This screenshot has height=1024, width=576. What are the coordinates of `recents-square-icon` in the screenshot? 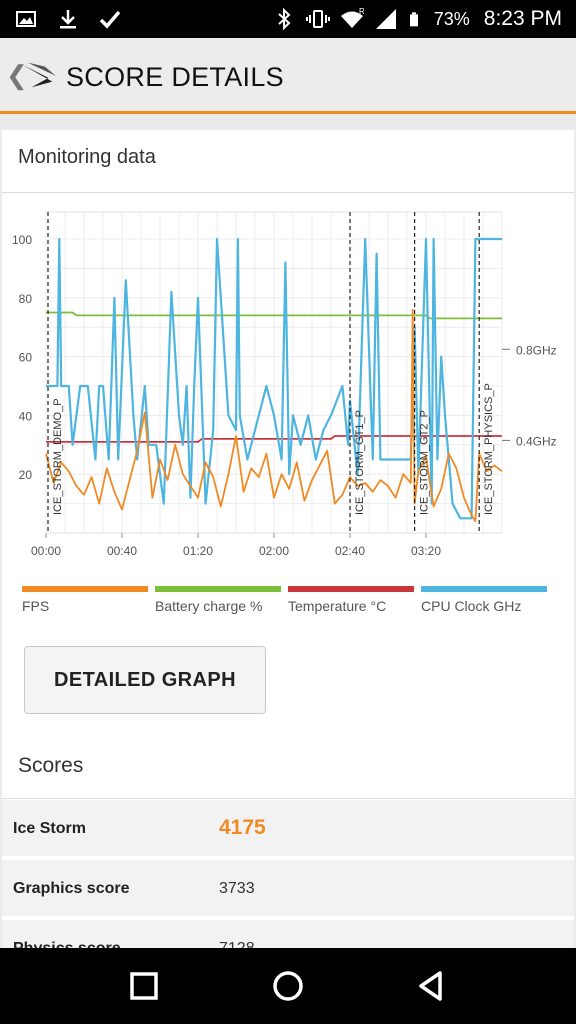 It's located at (144, 986).